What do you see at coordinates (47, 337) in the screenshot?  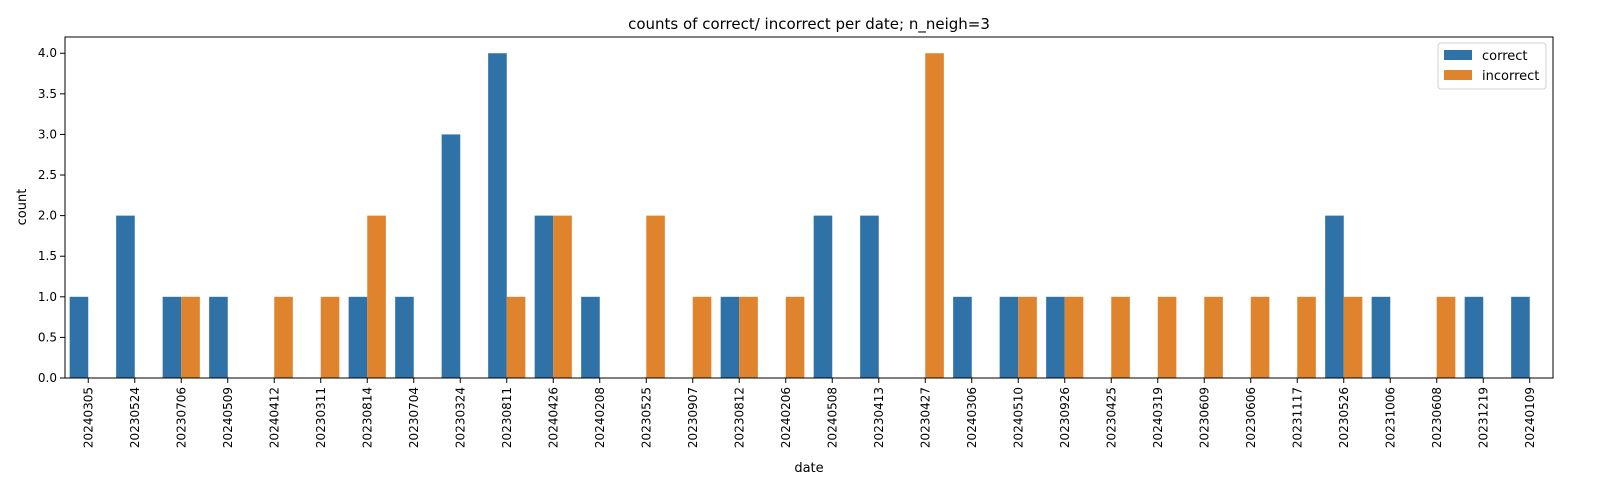 I see `y-tick-label: 0.5` at bounding box center [47, 337].